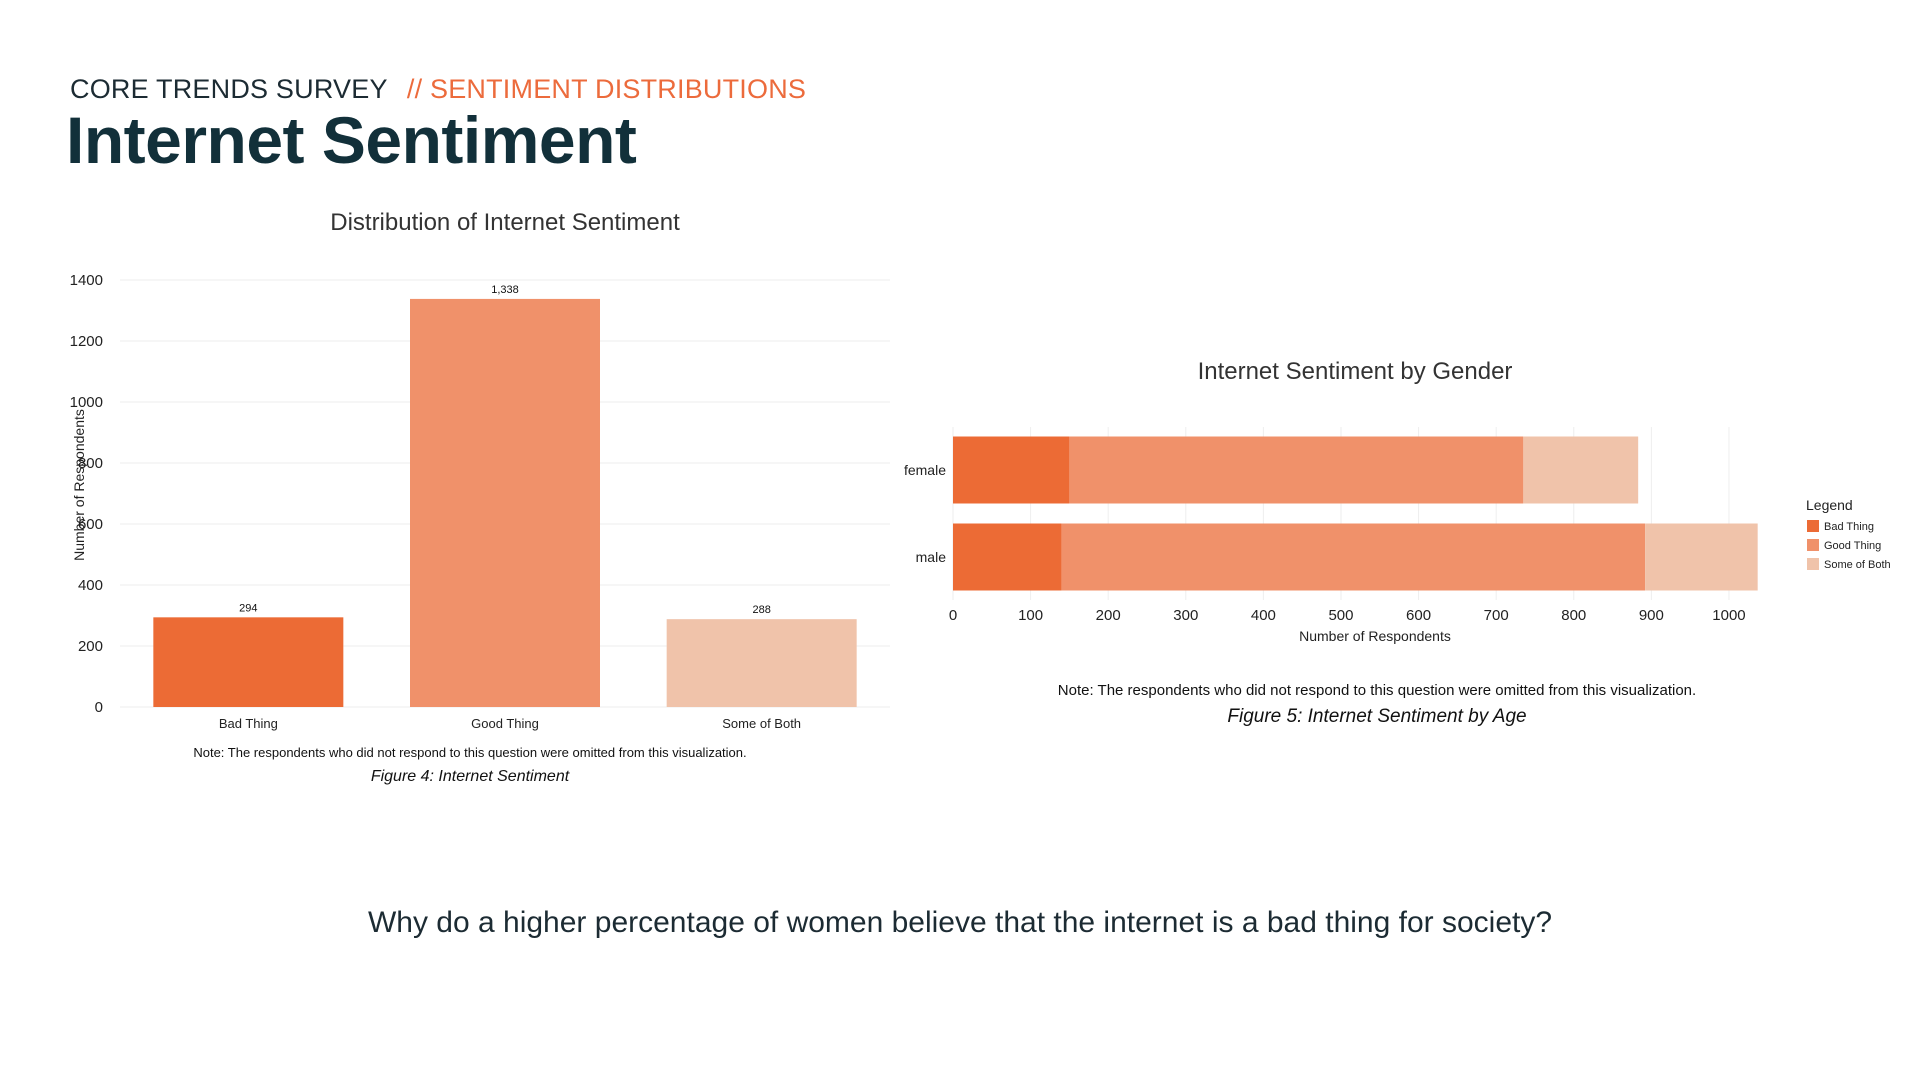 The height and width of the screenshot is (1080, 1920). What do you see at coordinates (1376, 716) in the screenshot?
I see `chart2-caption: Figure 5: Internet Sentiment by Age` at bounding box center [1376, 716].